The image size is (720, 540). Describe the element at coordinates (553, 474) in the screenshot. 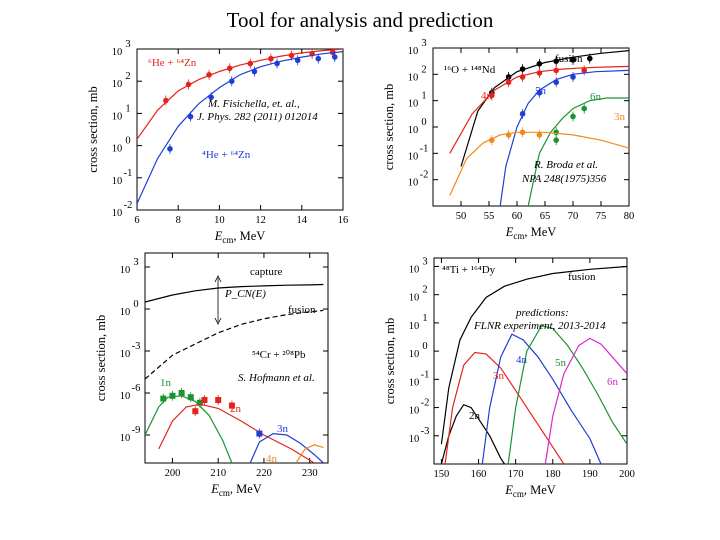

I see `x-tick-label: 180` at that location.